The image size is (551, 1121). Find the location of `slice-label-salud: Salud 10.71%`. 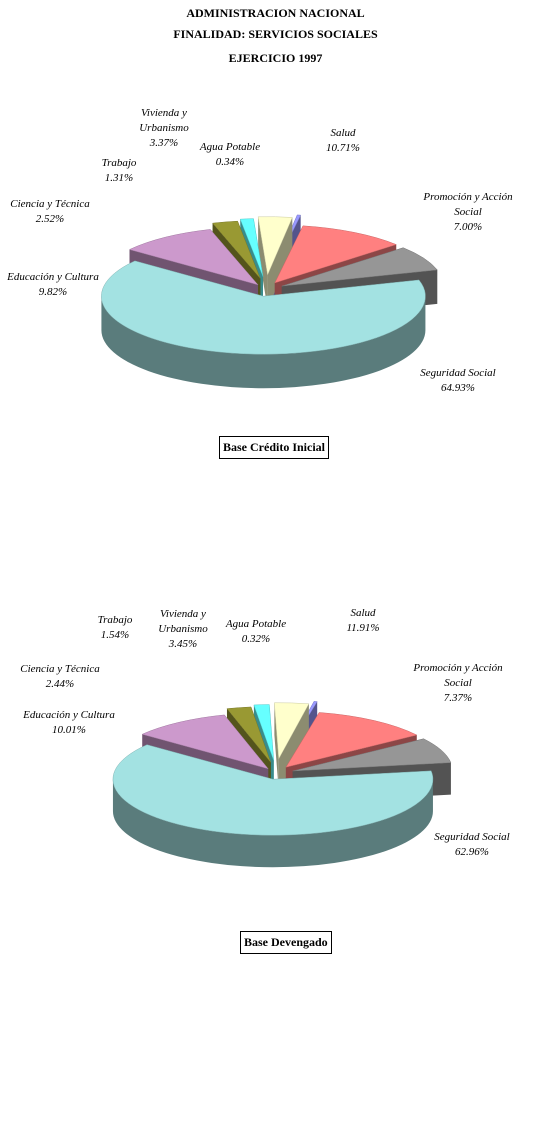

slice-label-salud: Salud 10.71% is located at coordinates (343, 140).